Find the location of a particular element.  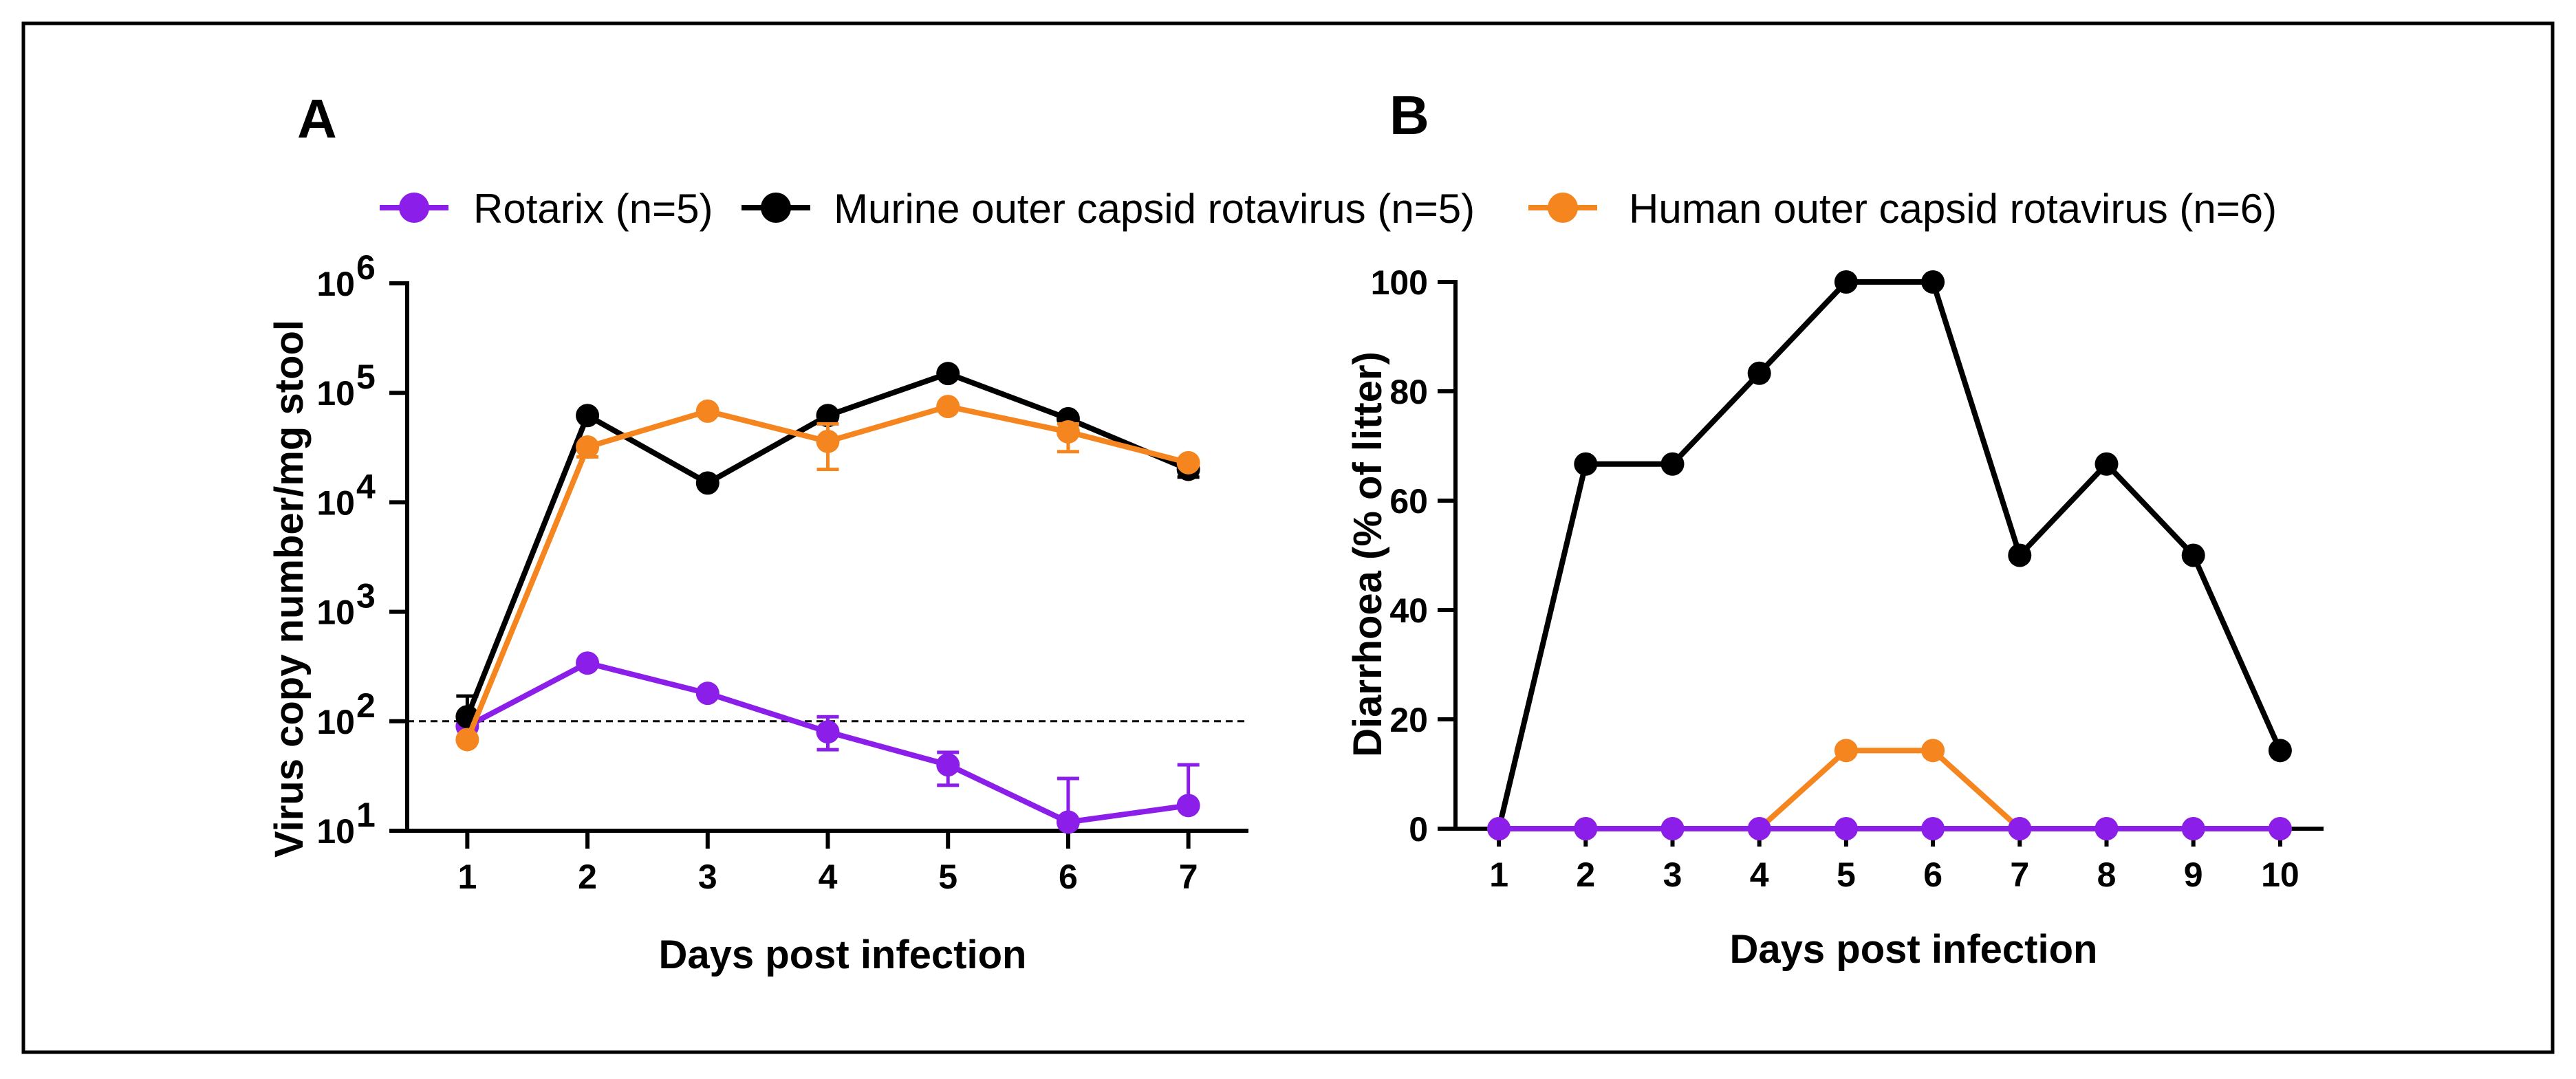

chart-b-x-tick-label: 7 is located at coordinates (2019, 874).